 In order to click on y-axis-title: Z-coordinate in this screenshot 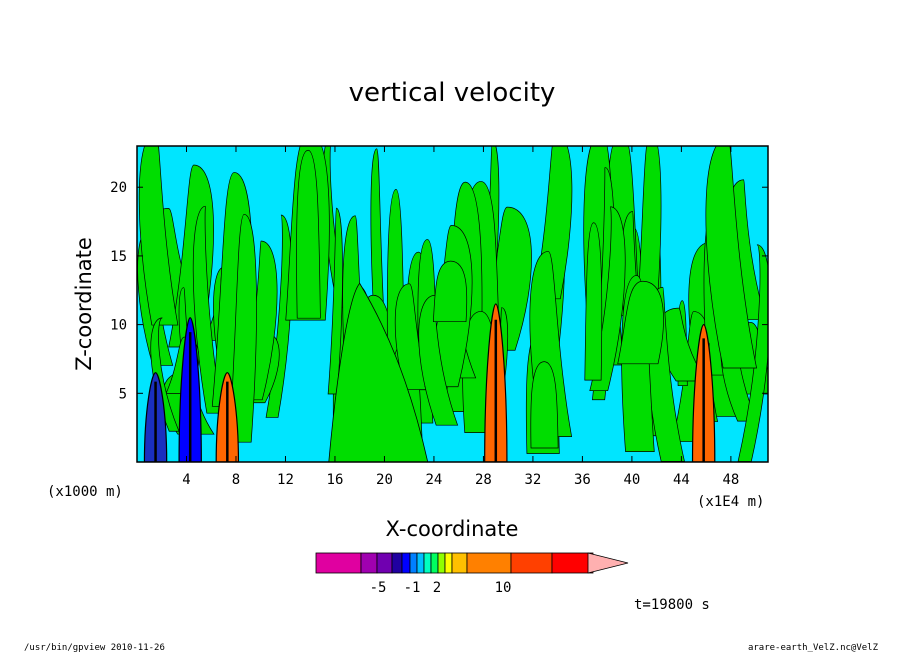, I will do `click(84, 304)`.